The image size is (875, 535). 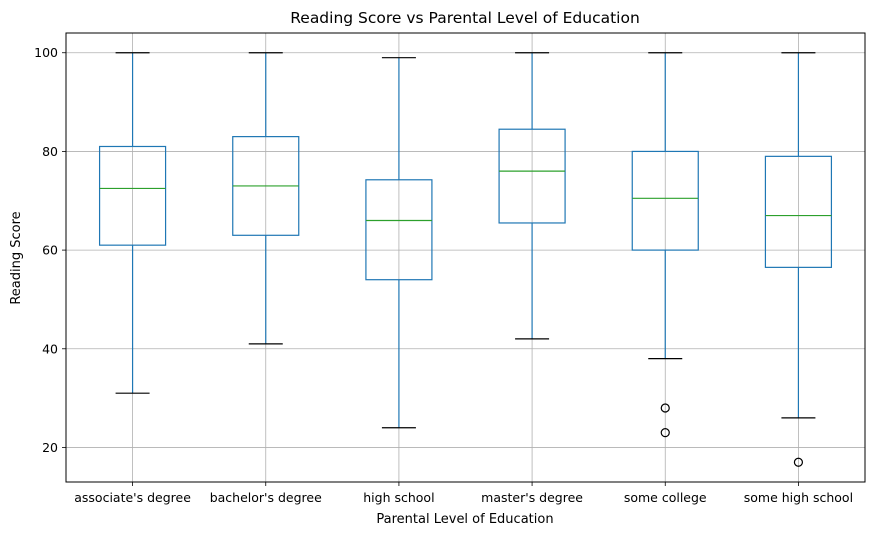 I want to click on x-tick-label: associate's degree, so click(x=132, y=497).